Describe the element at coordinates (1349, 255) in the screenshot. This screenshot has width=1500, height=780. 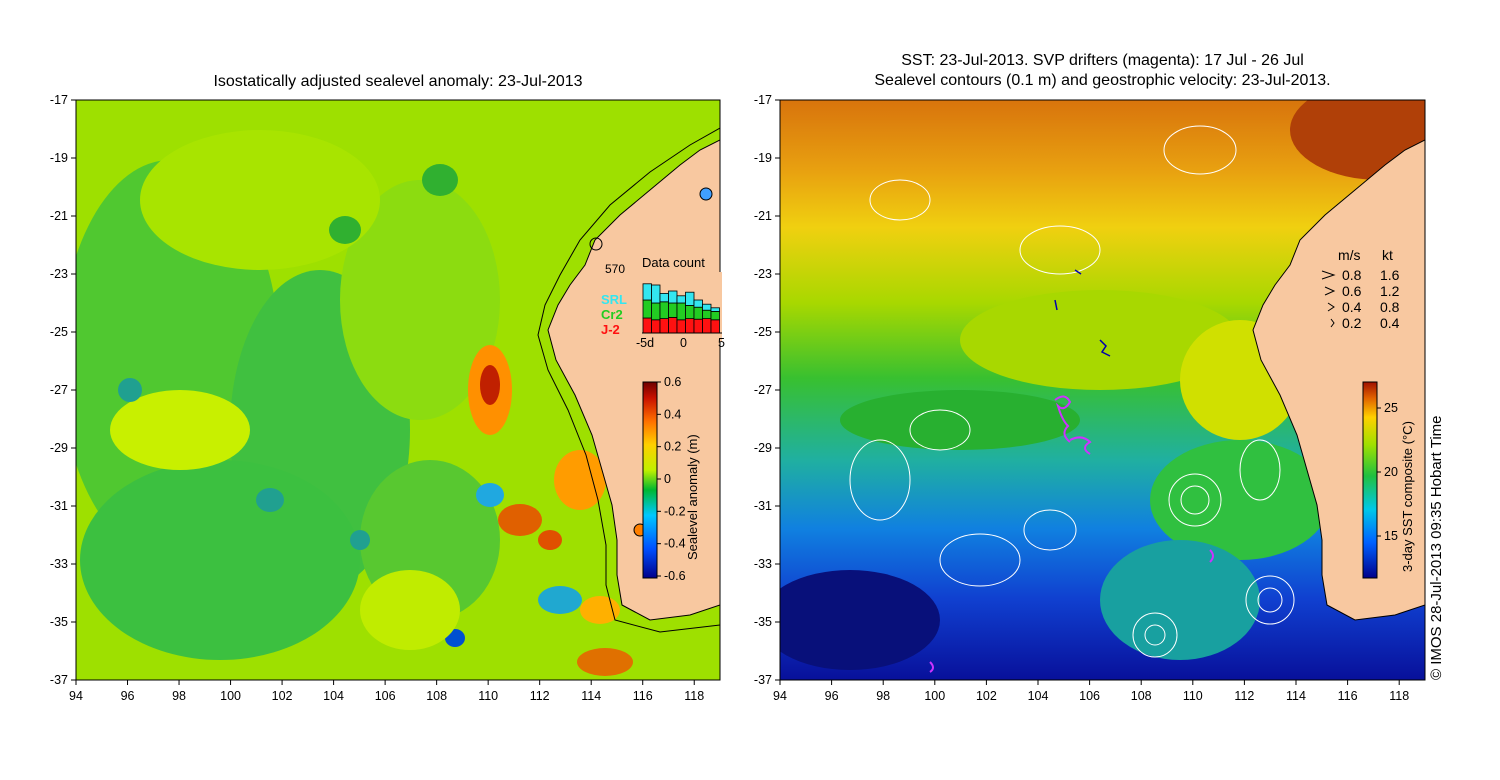
I see `vel-header-ms: m/s` at that location.